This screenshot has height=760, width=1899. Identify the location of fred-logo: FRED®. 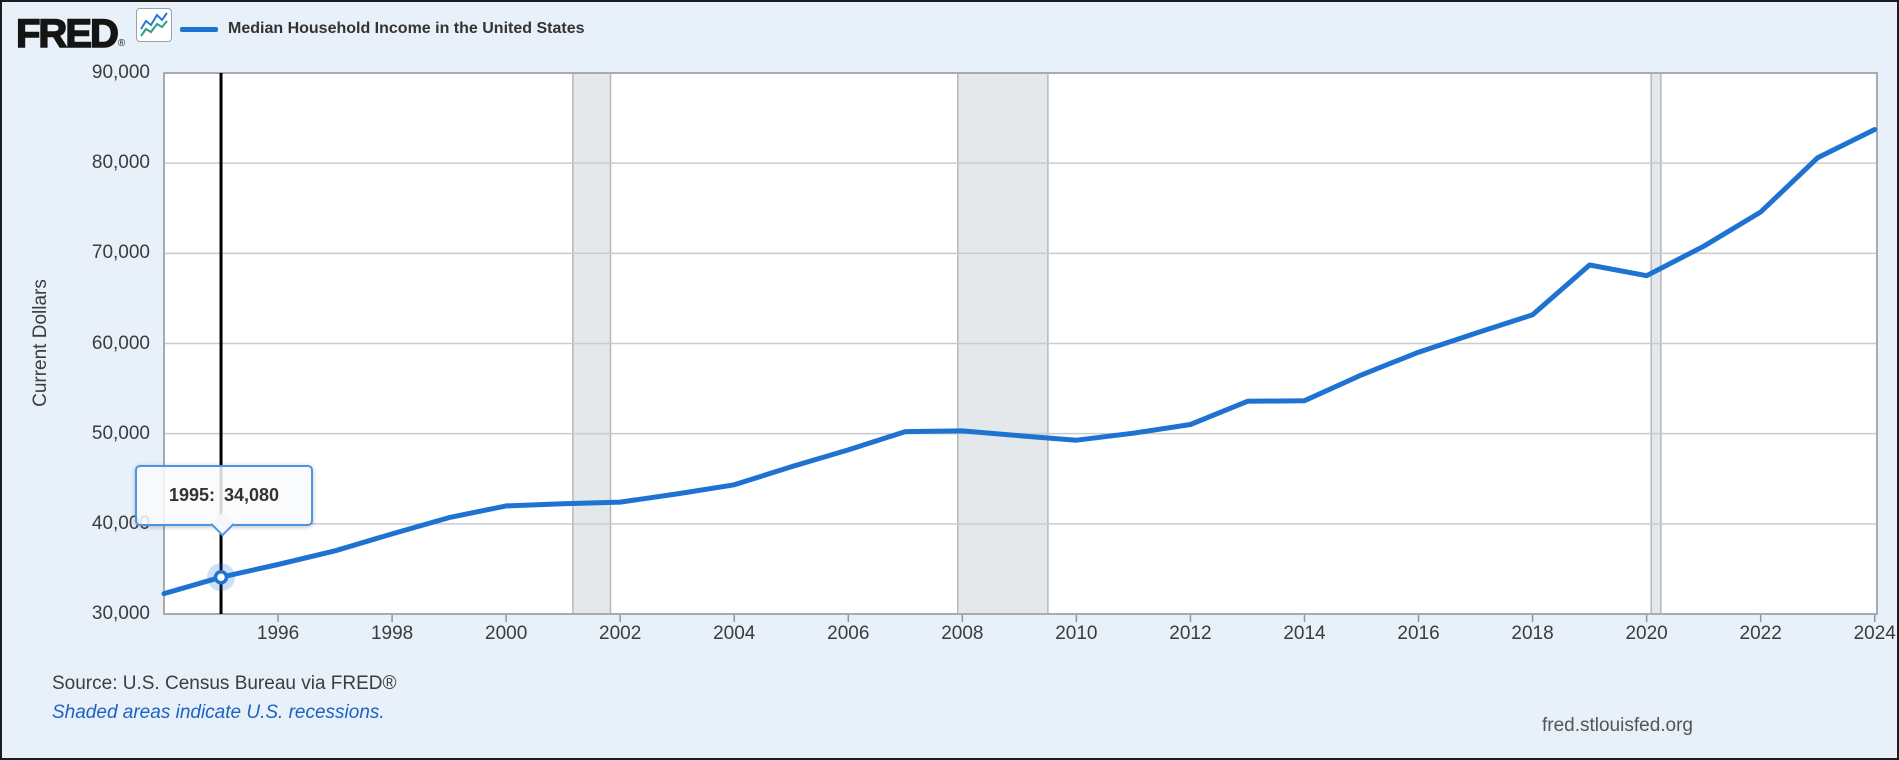
(93, 32).